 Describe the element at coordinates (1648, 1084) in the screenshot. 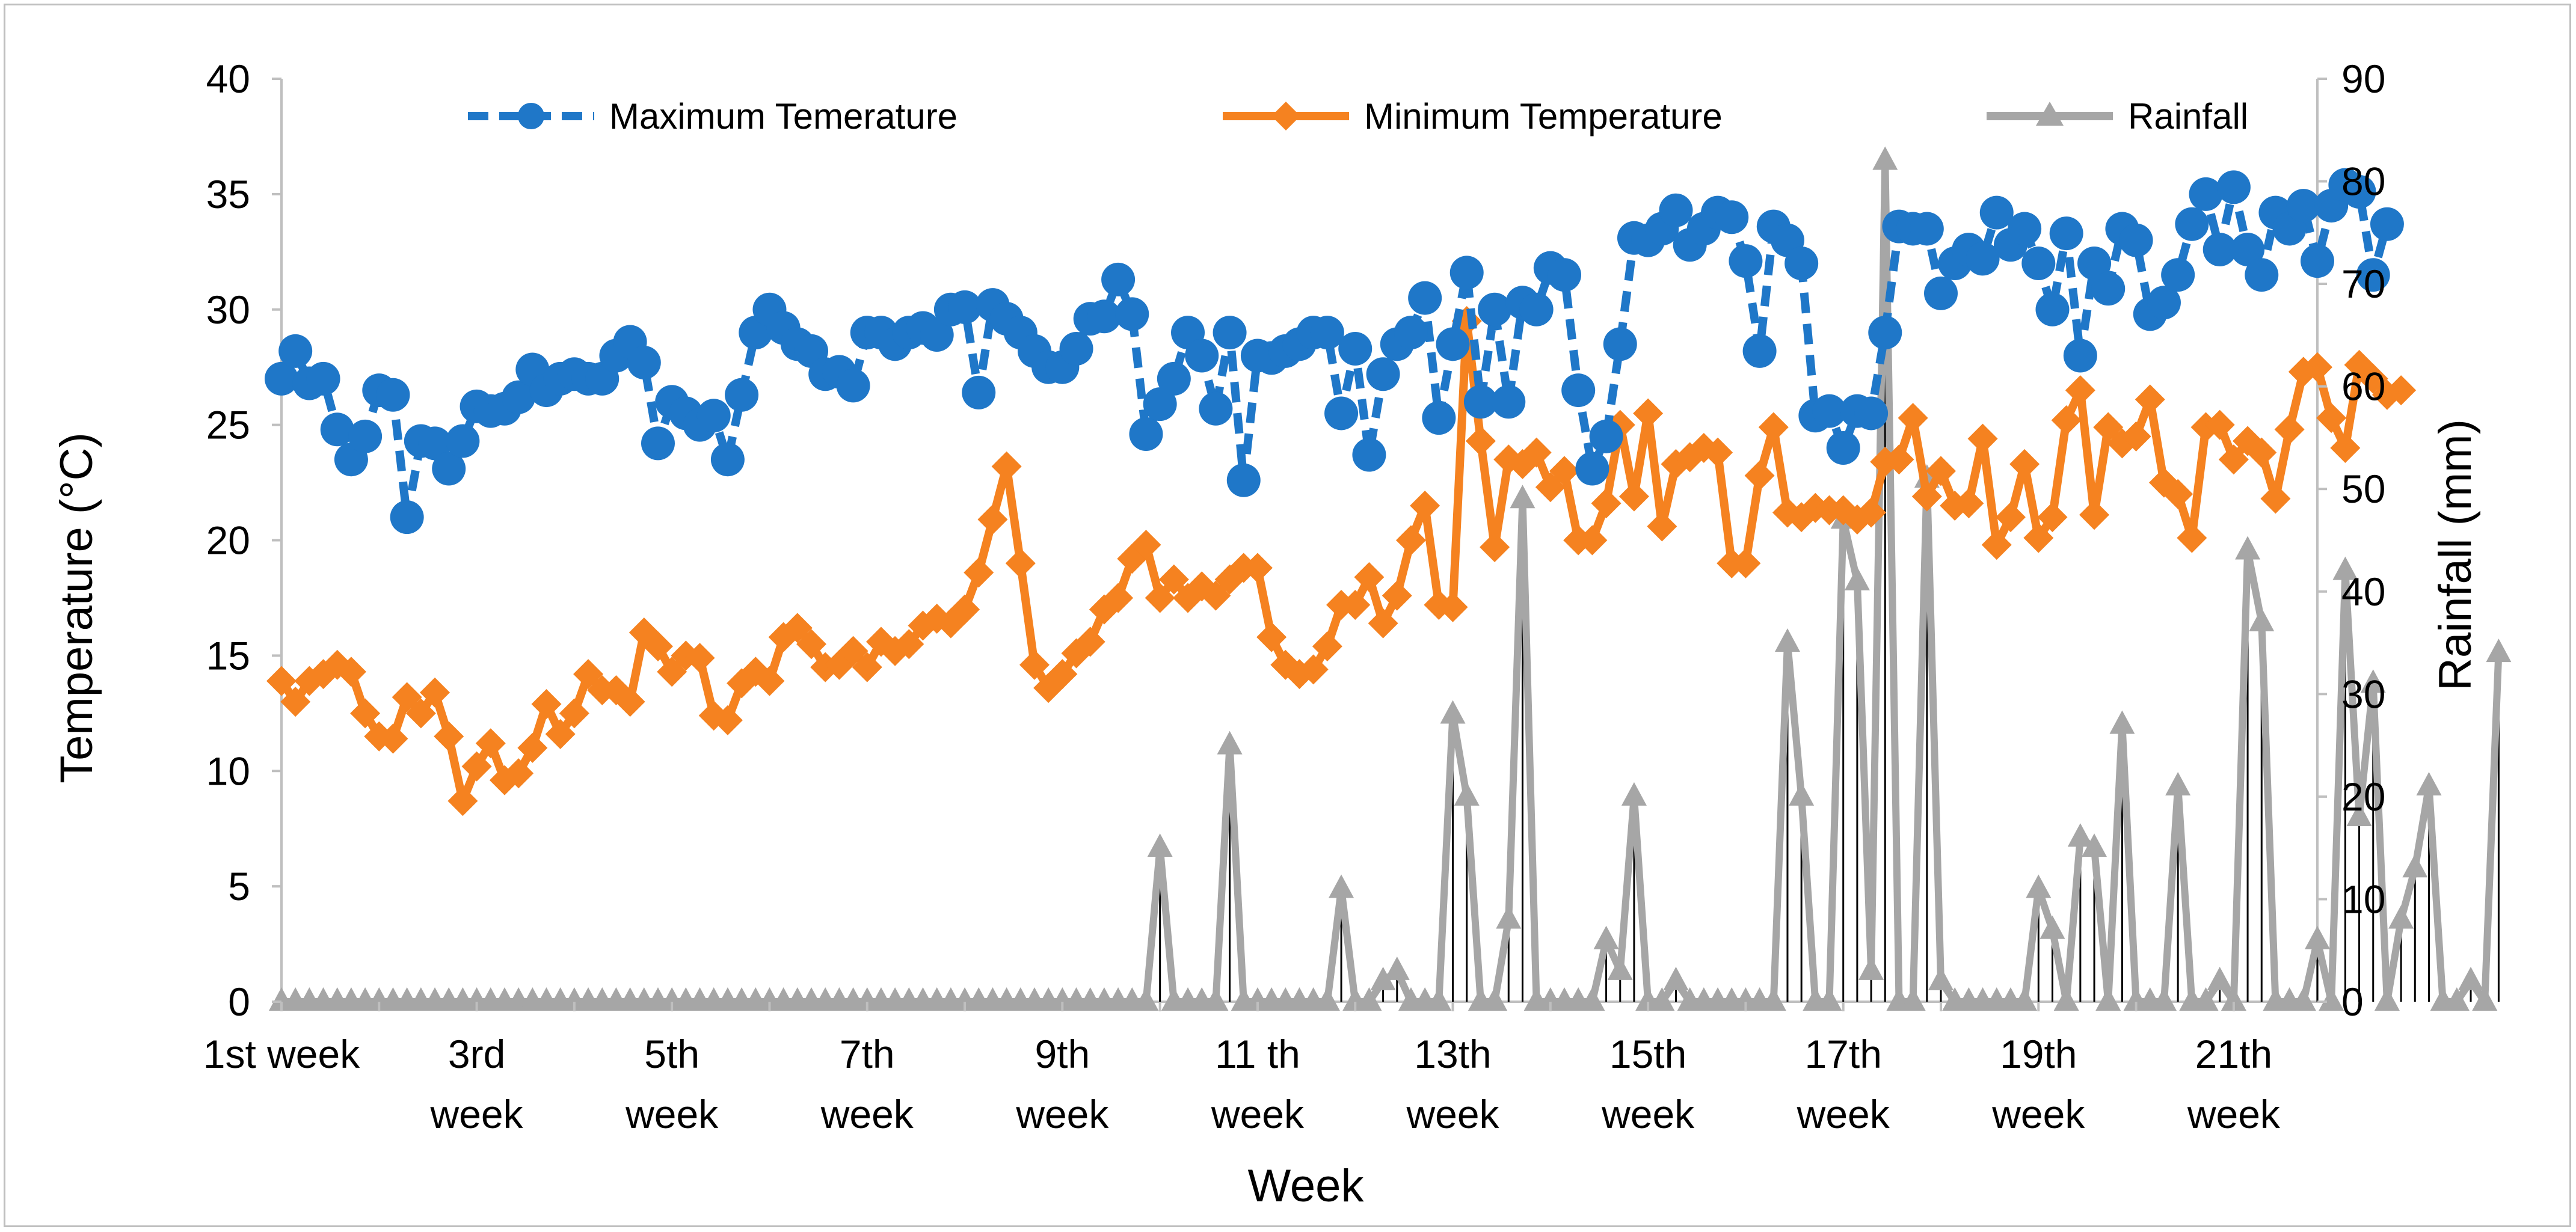

I see `x-tick-label: 15th week` at that location.